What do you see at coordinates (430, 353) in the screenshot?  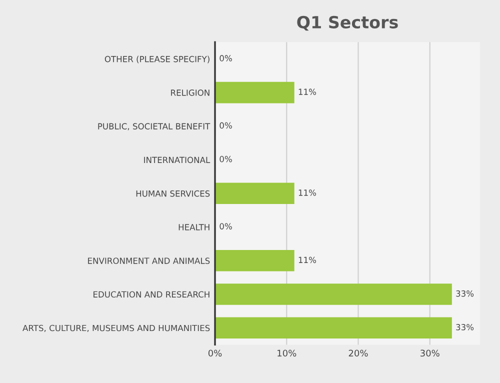 I see `x-tick-label: 30%` at bounding box center [430, 353].